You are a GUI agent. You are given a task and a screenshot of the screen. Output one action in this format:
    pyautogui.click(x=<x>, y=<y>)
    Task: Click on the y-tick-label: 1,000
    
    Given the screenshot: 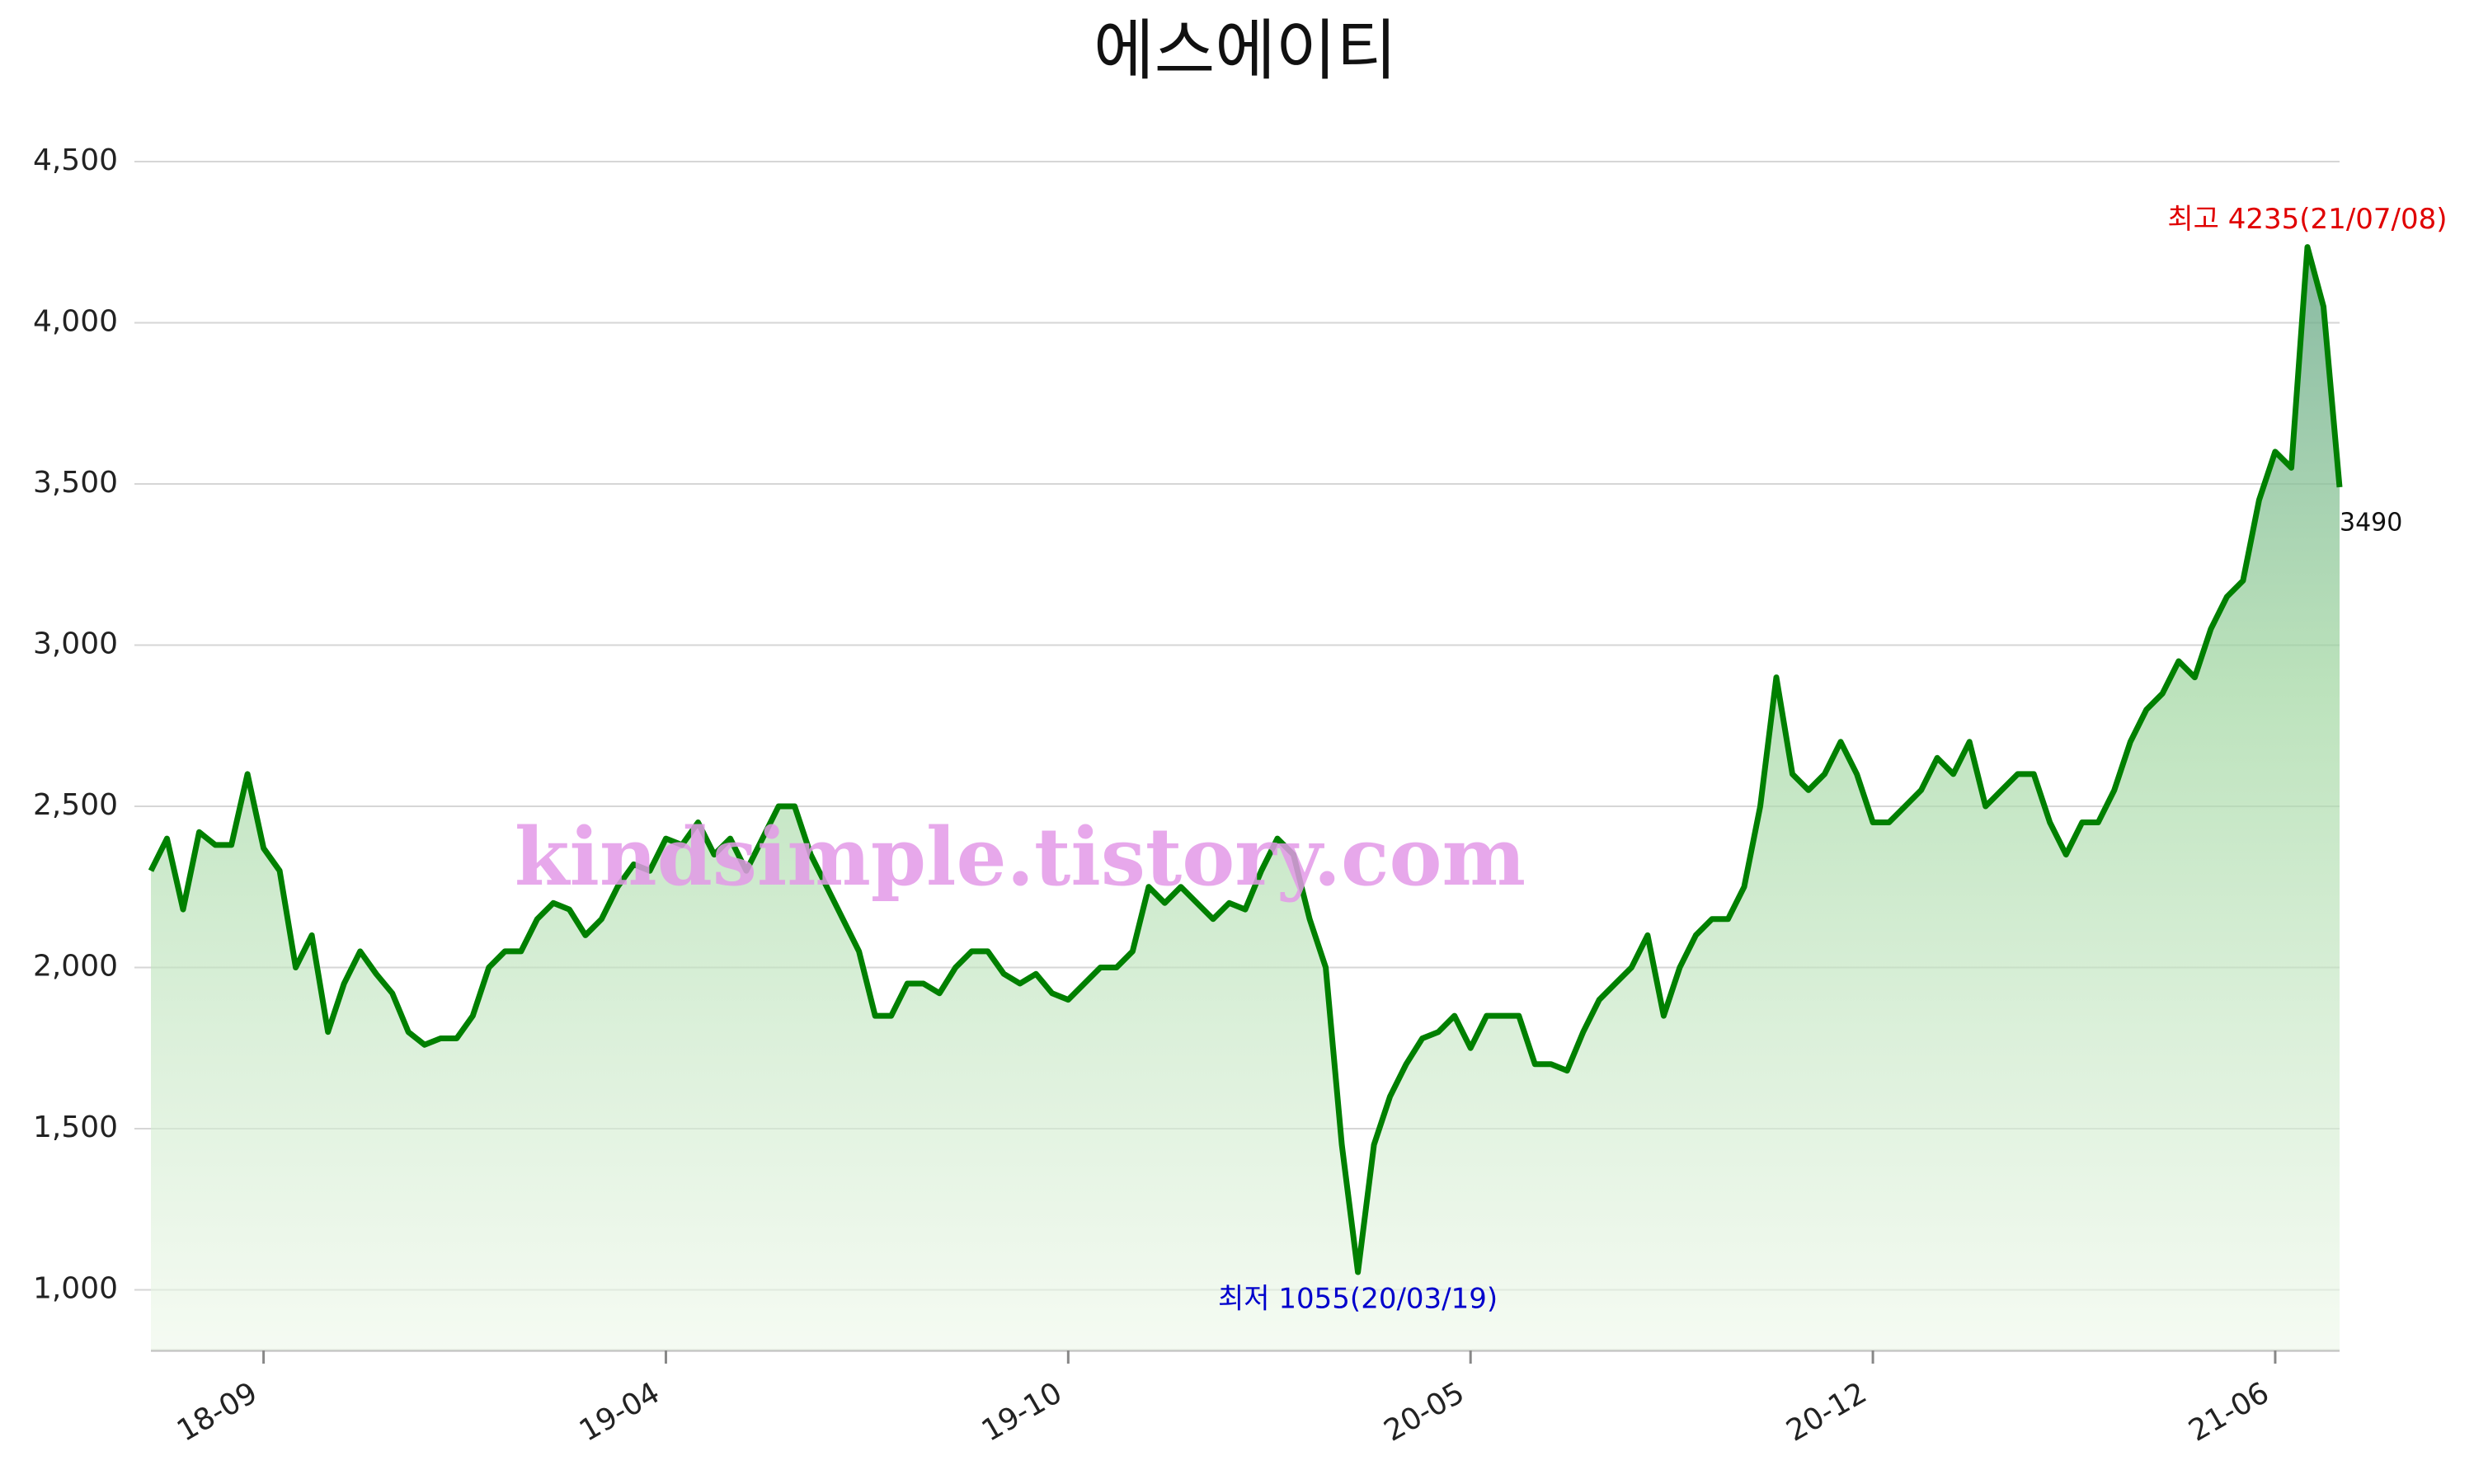 What is the action you would take?
    pyautogui.click(x=75, y=1288)
    